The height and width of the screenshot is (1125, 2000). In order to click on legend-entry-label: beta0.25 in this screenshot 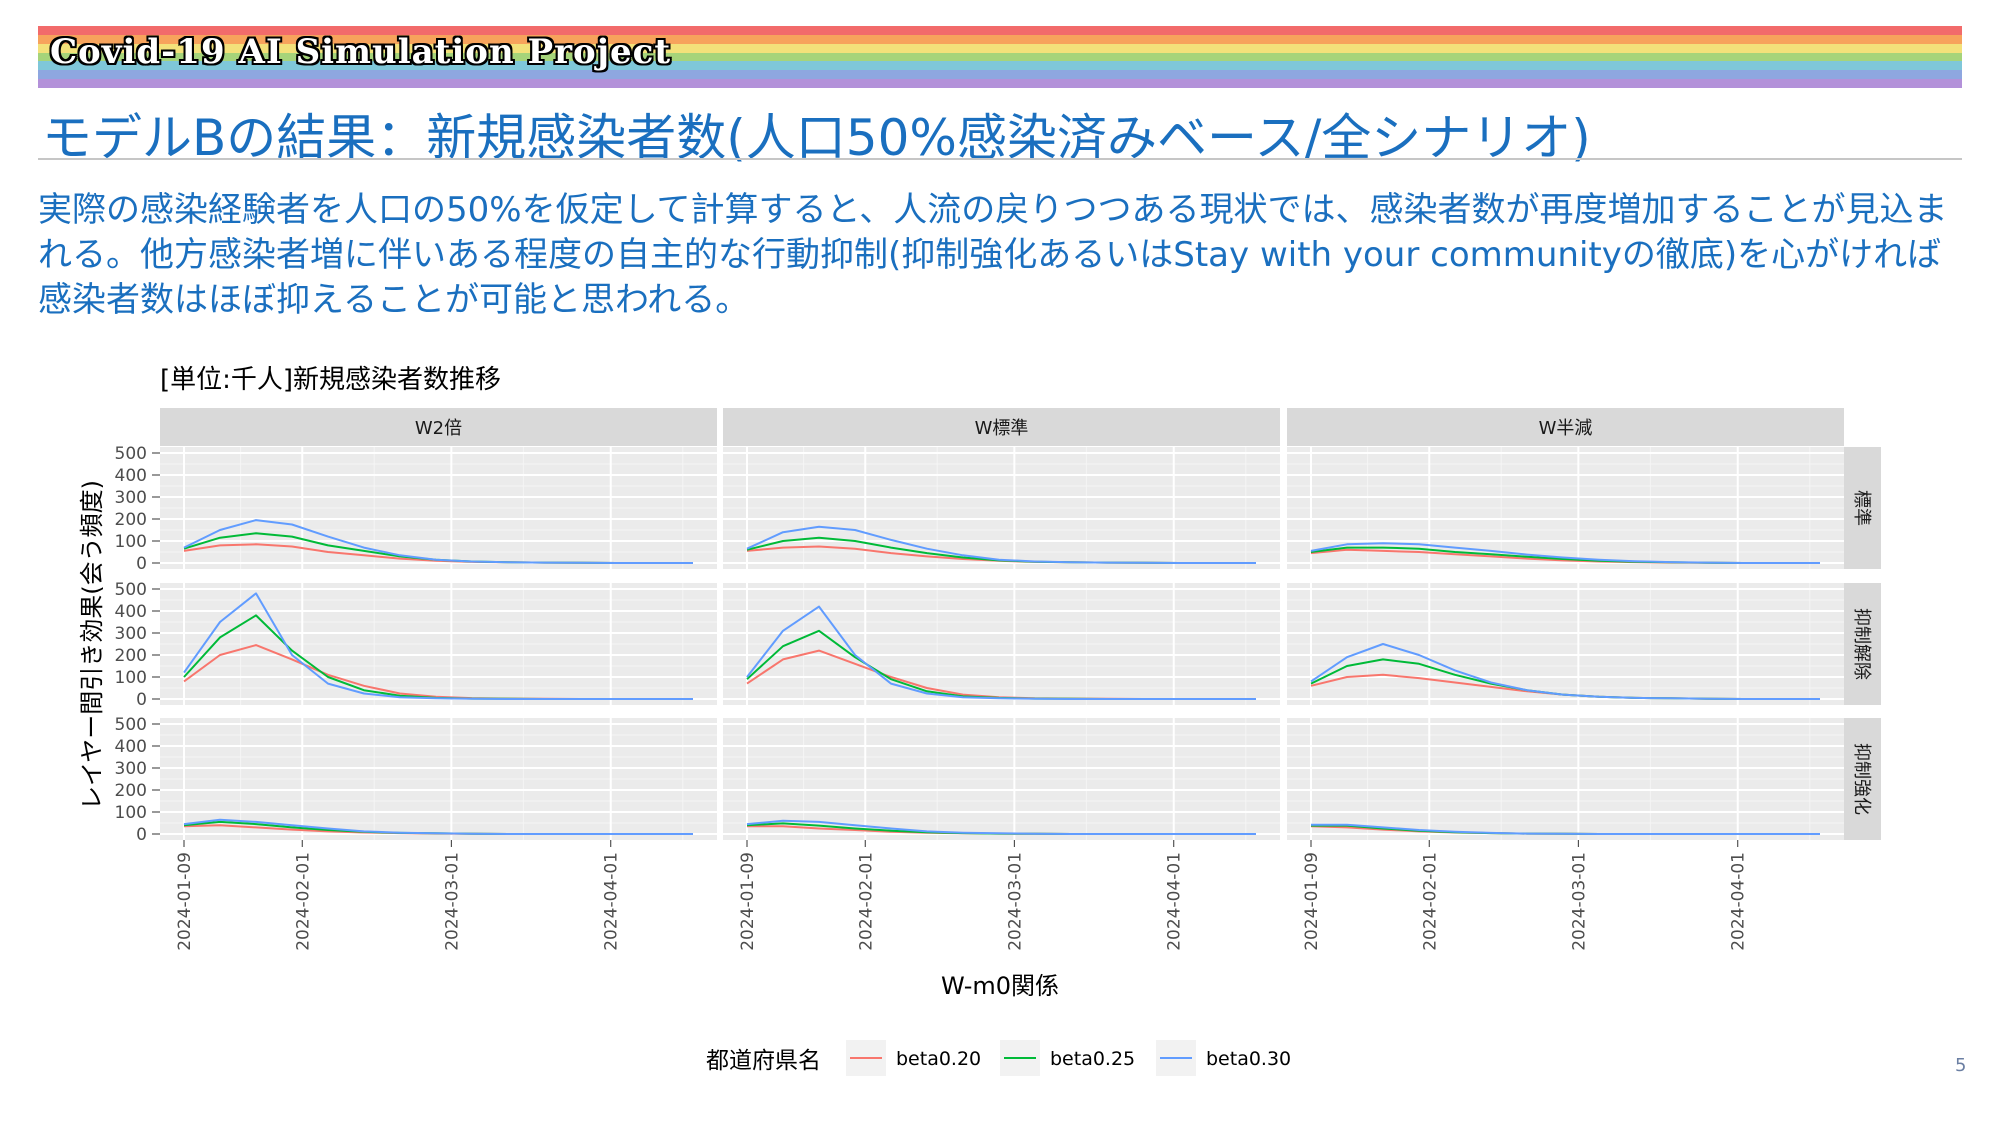, I will do `click(1092, 1059)`.